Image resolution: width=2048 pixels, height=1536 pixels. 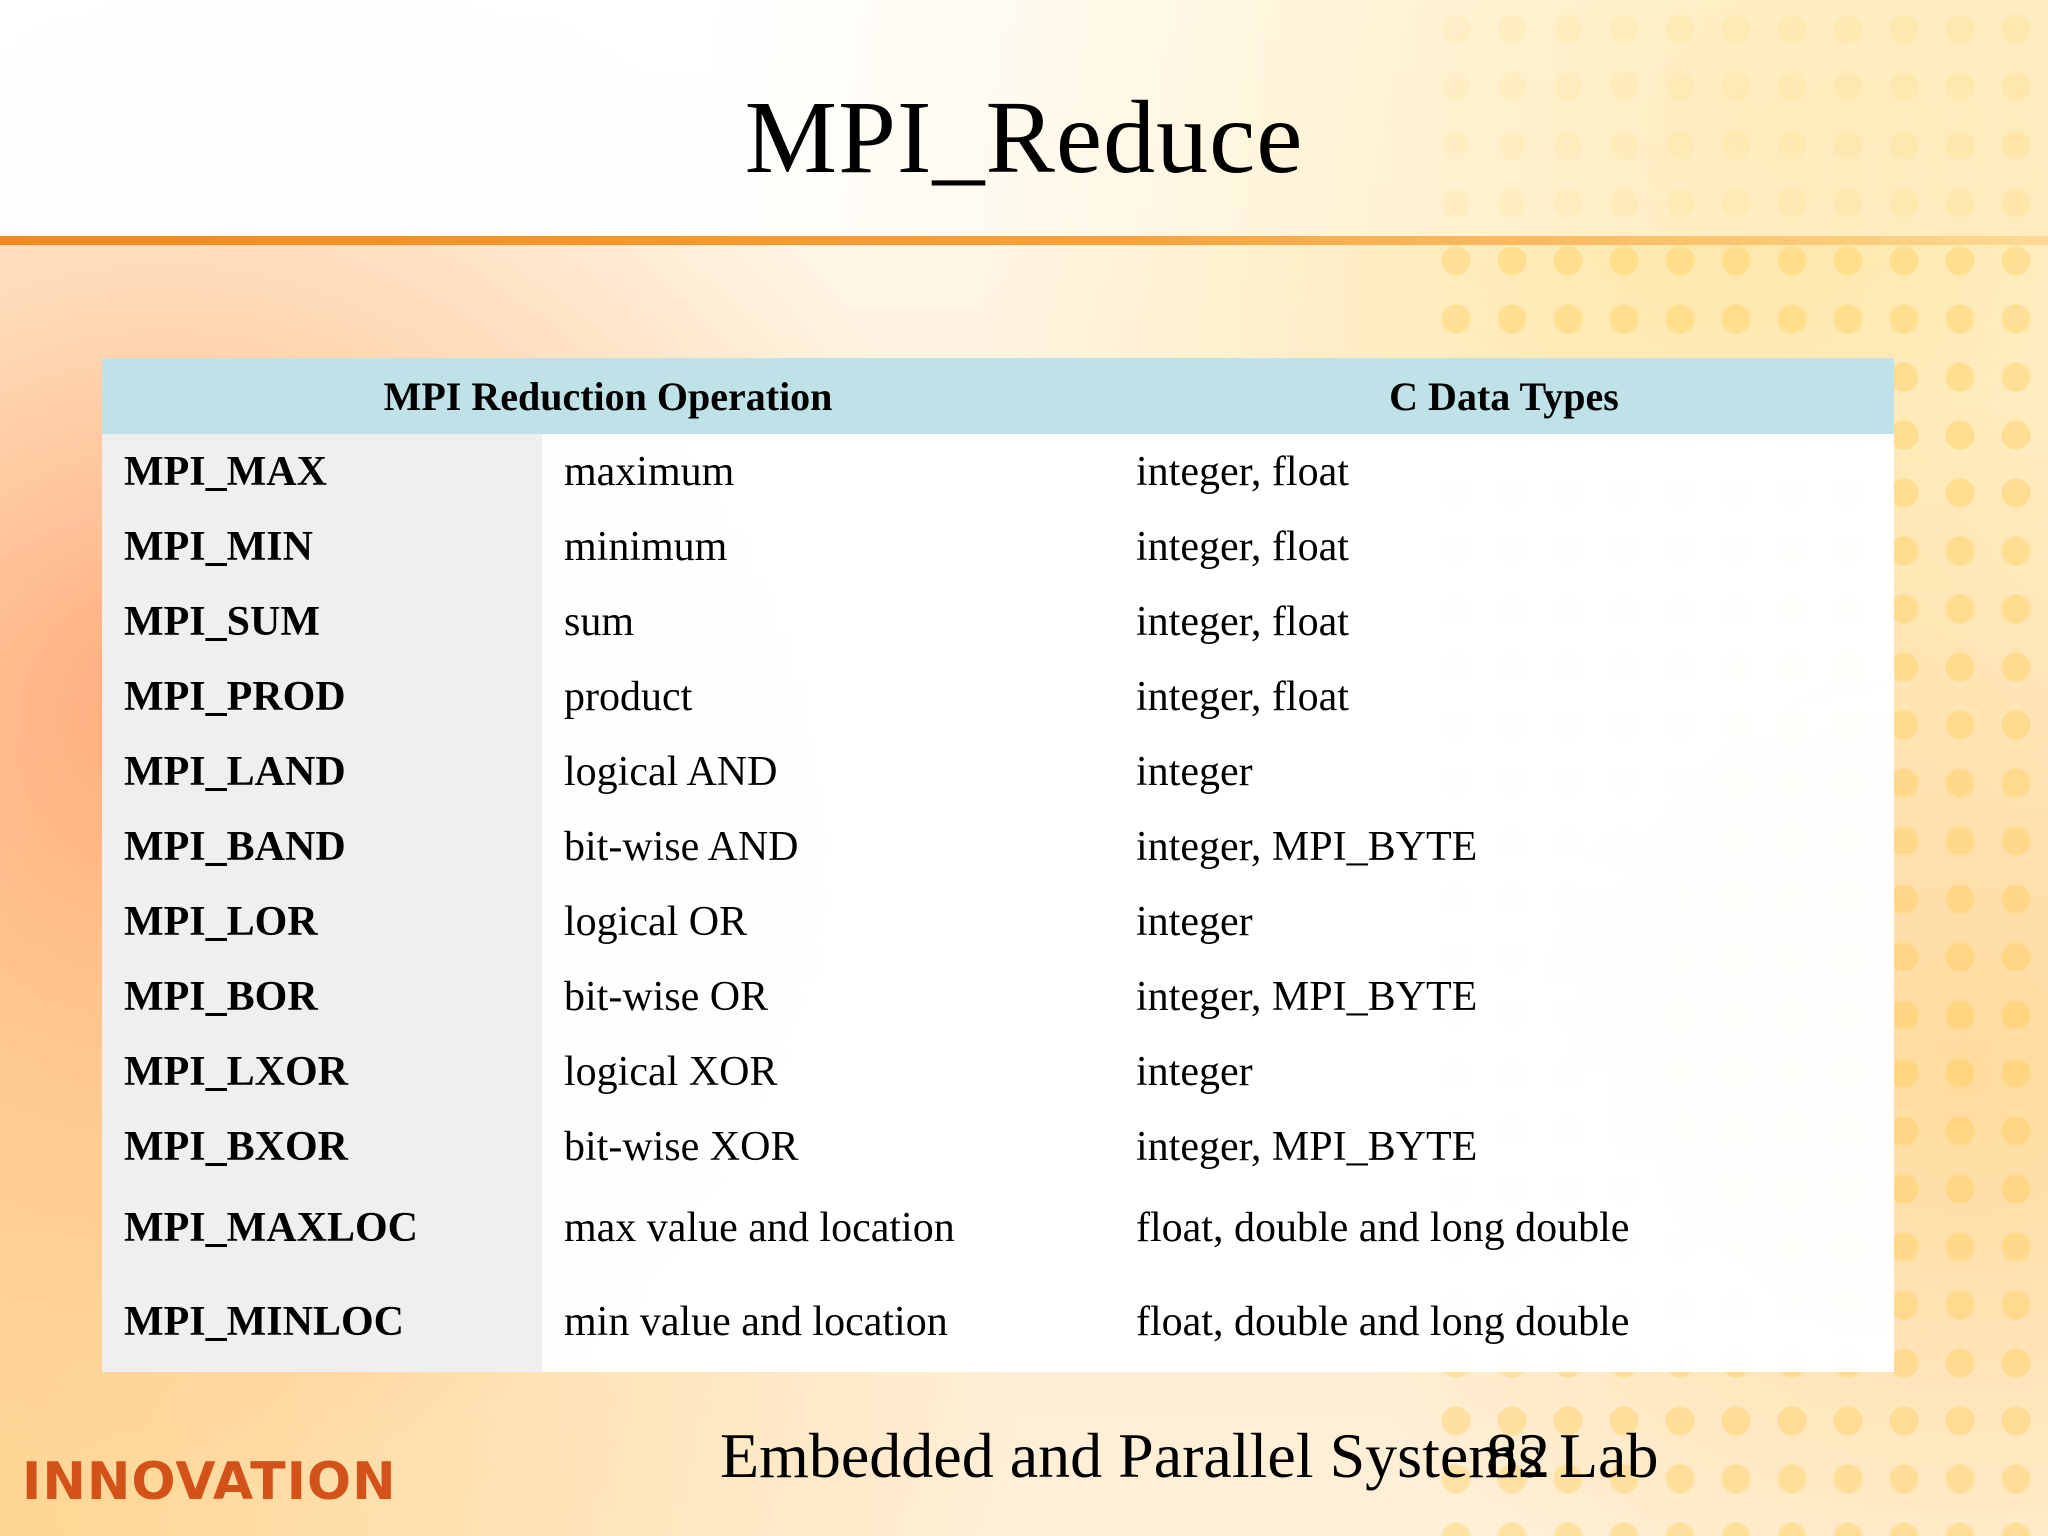 What do you see at coordinates (828, 1071) in the screenshot?
I see `operation-description: logical XOR` at bounding box center [828, 1071].